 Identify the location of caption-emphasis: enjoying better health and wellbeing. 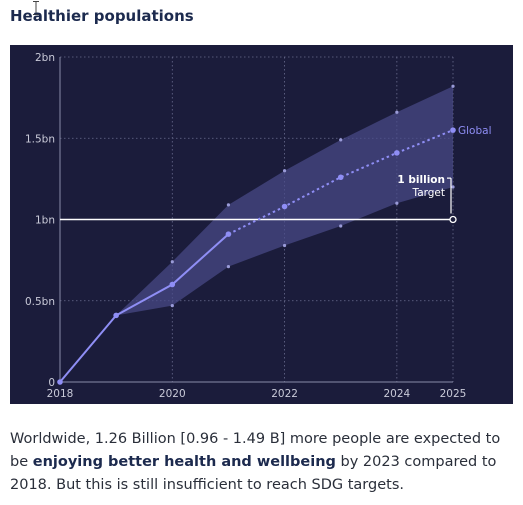
(184, 462).